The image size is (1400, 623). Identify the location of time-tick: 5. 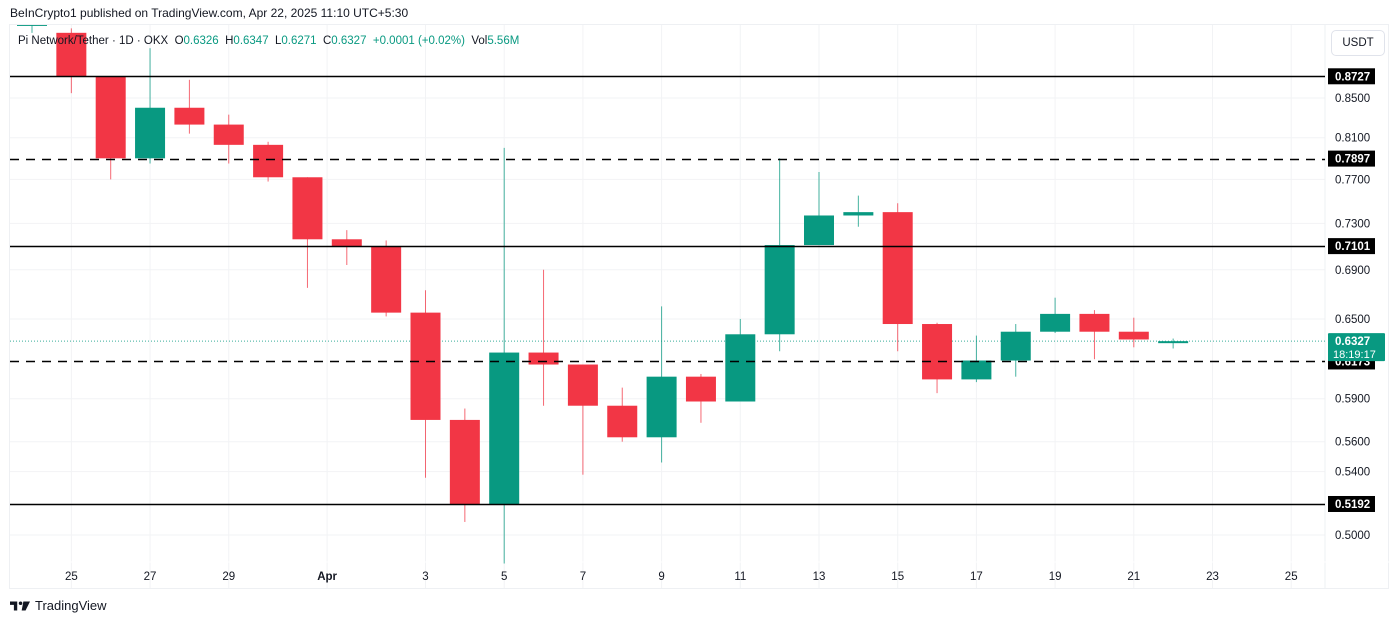
(504, 577).